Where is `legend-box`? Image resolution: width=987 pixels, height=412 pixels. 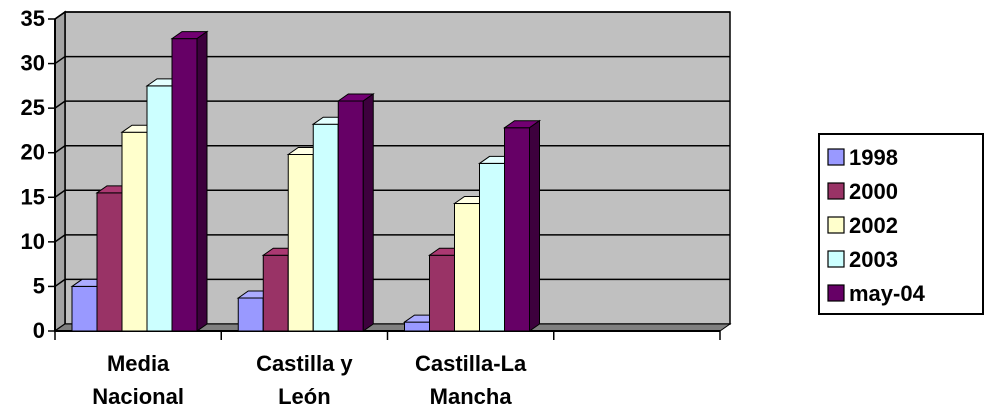 legend-box is located at coordinates (901, 224).